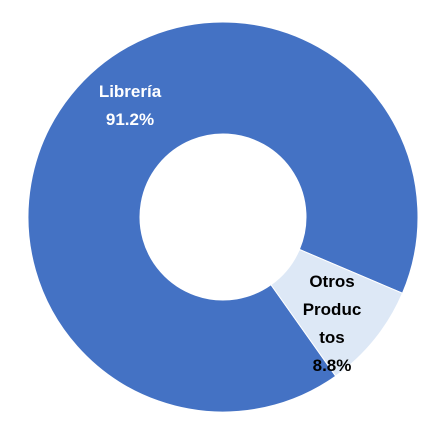 The width and height of the screenshot is (429, 422). Describe the element at coordinates (130, 91) in the screenshot. I see `category-label: Librería` at that location.